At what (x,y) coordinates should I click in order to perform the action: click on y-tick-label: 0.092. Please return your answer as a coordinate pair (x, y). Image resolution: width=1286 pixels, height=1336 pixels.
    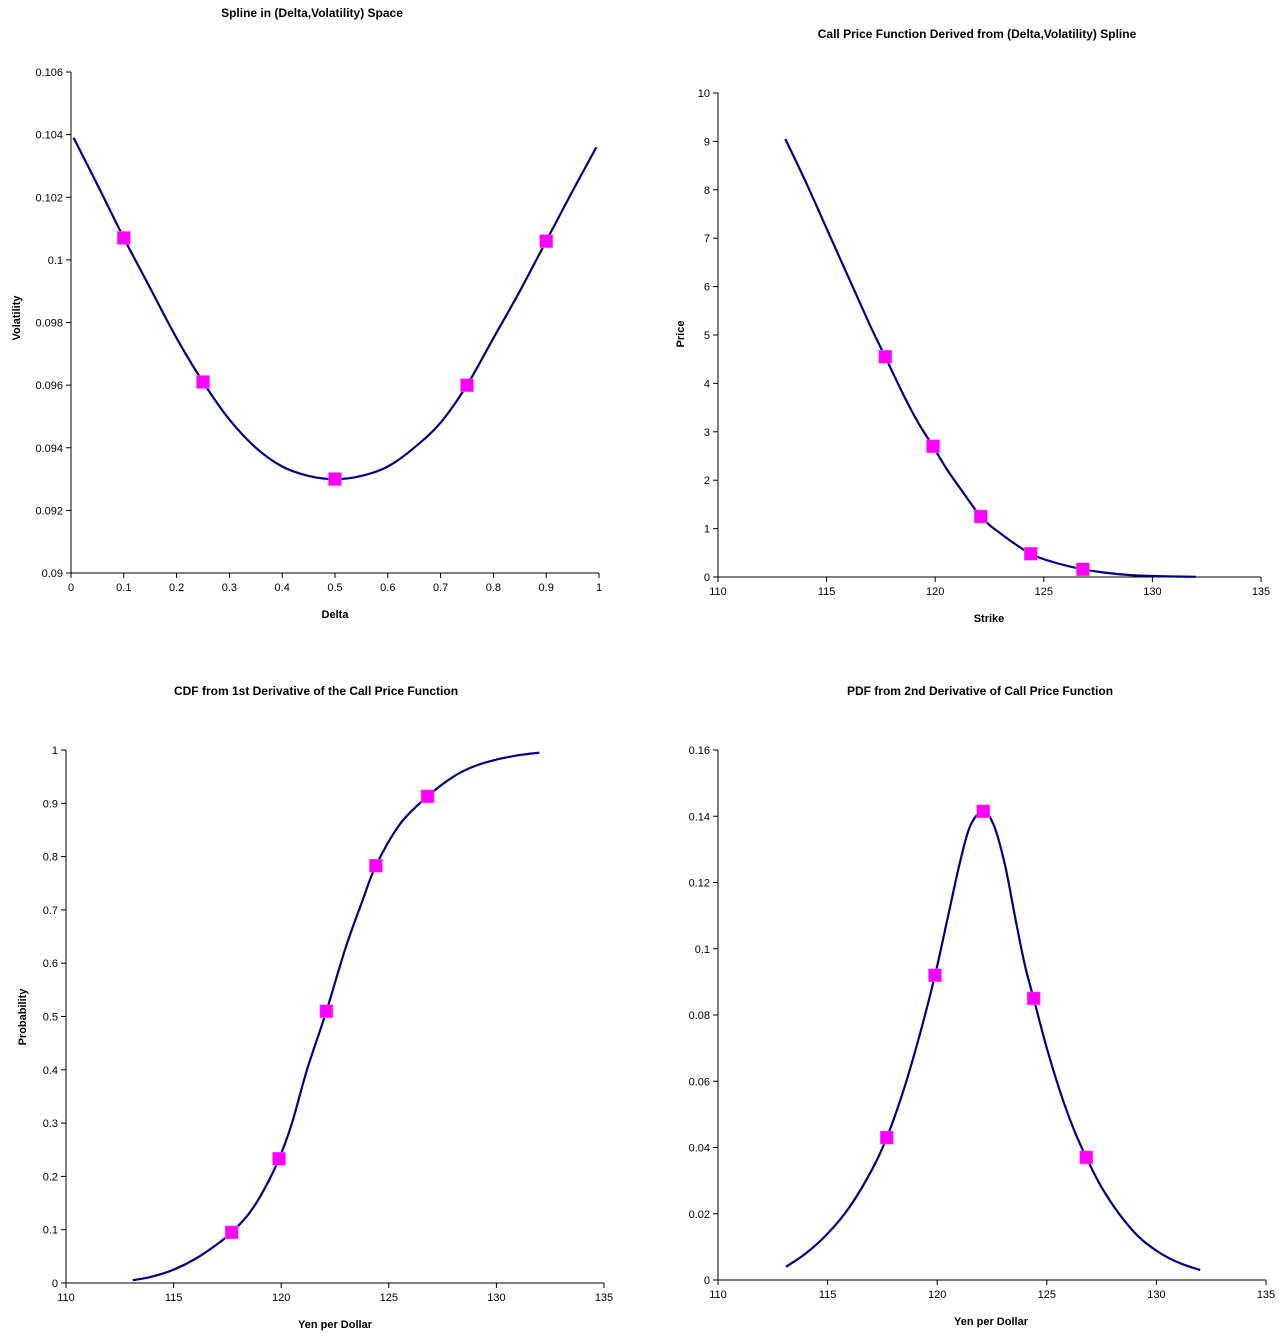
    Looking at the image, I should click on (49, 511).